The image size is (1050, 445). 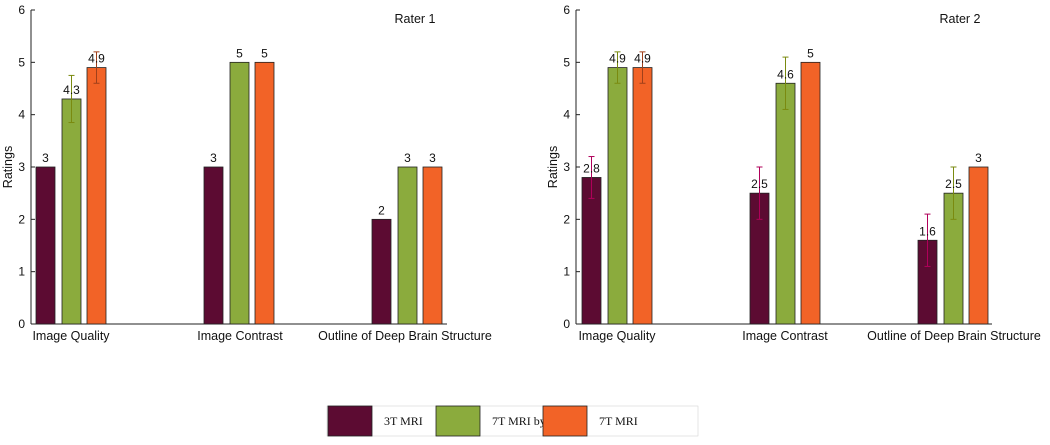 I want to click on data-label: 4.3, so click(x=71, y=90).